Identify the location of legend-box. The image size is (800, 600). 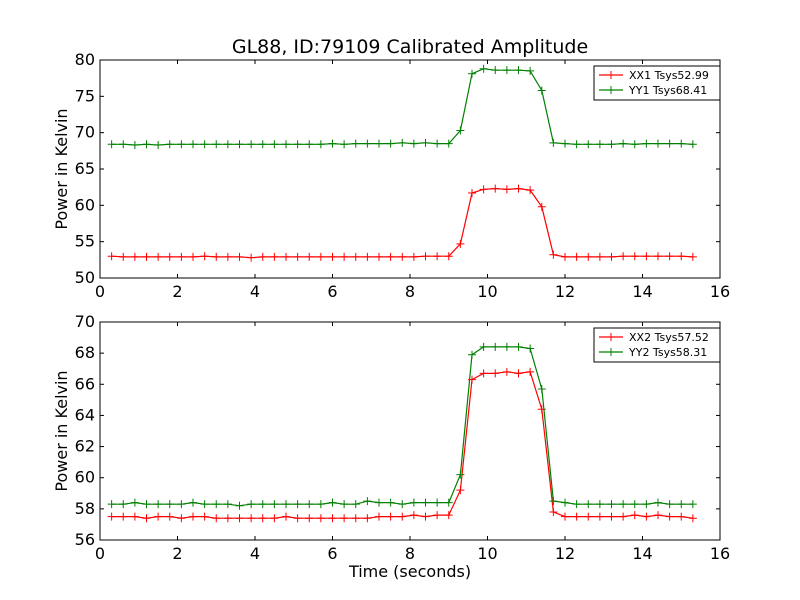
(657, 83).